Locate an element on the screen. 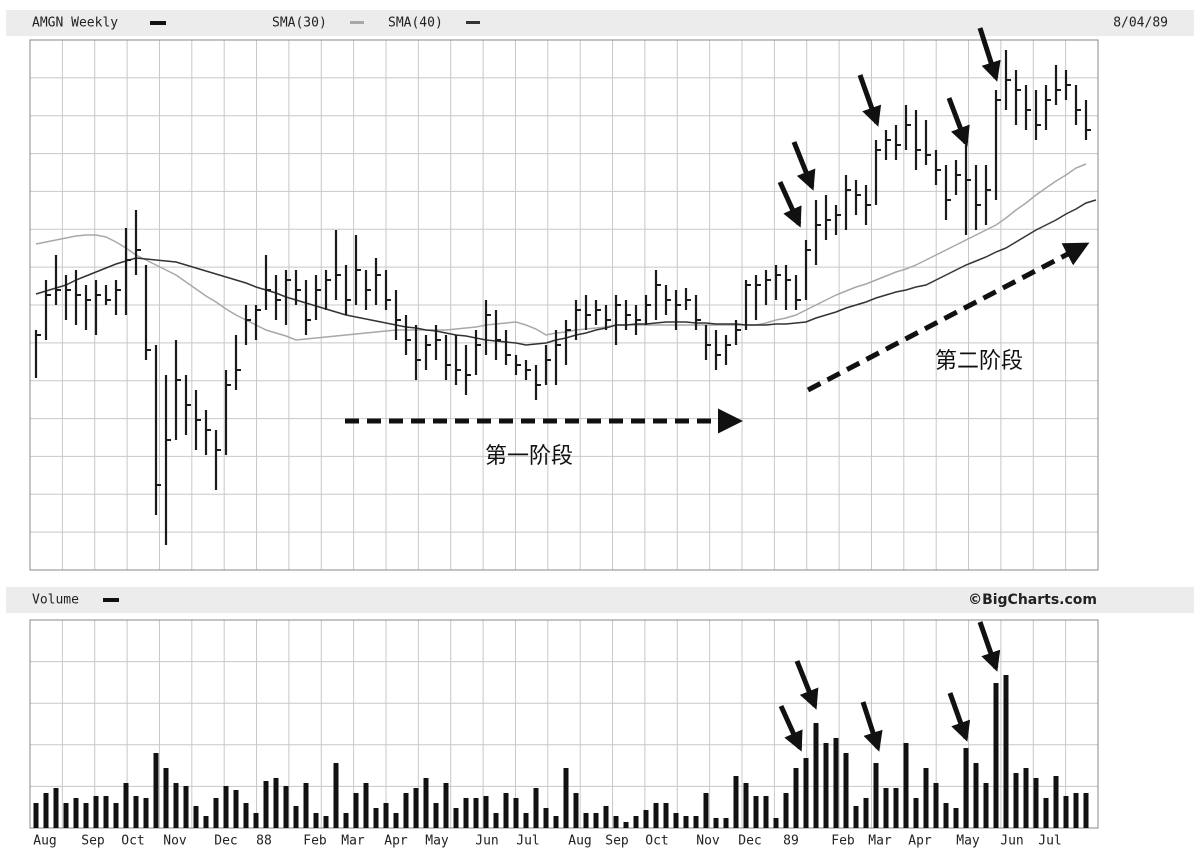  stage2-arrow is located at coordinates (948, 317).